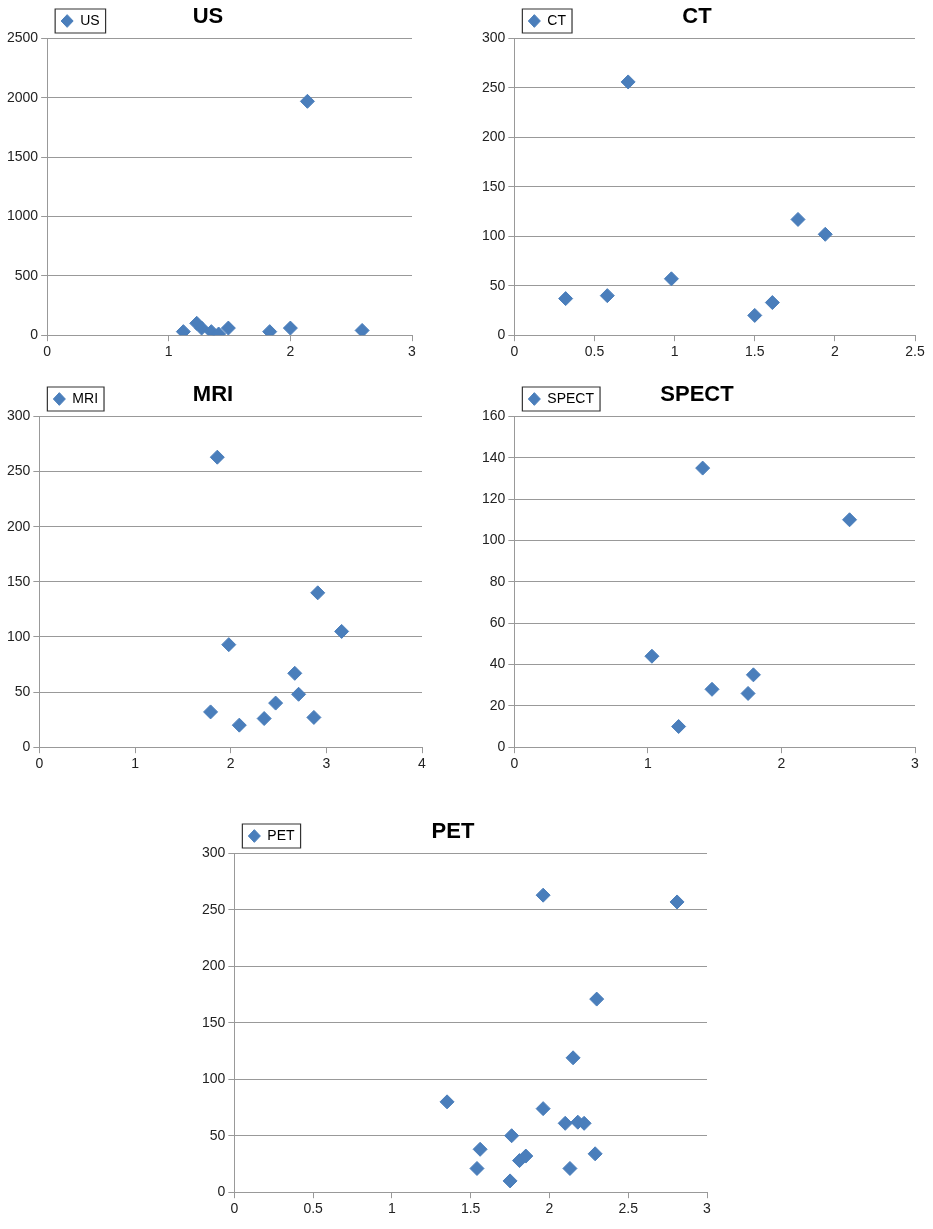 The height and width of the screenshot is (1229, 933). What do you see at coordinates (22, 215) in the screenshot?
I see `y-tick-label: 1000` at bounding box center [22, 215].